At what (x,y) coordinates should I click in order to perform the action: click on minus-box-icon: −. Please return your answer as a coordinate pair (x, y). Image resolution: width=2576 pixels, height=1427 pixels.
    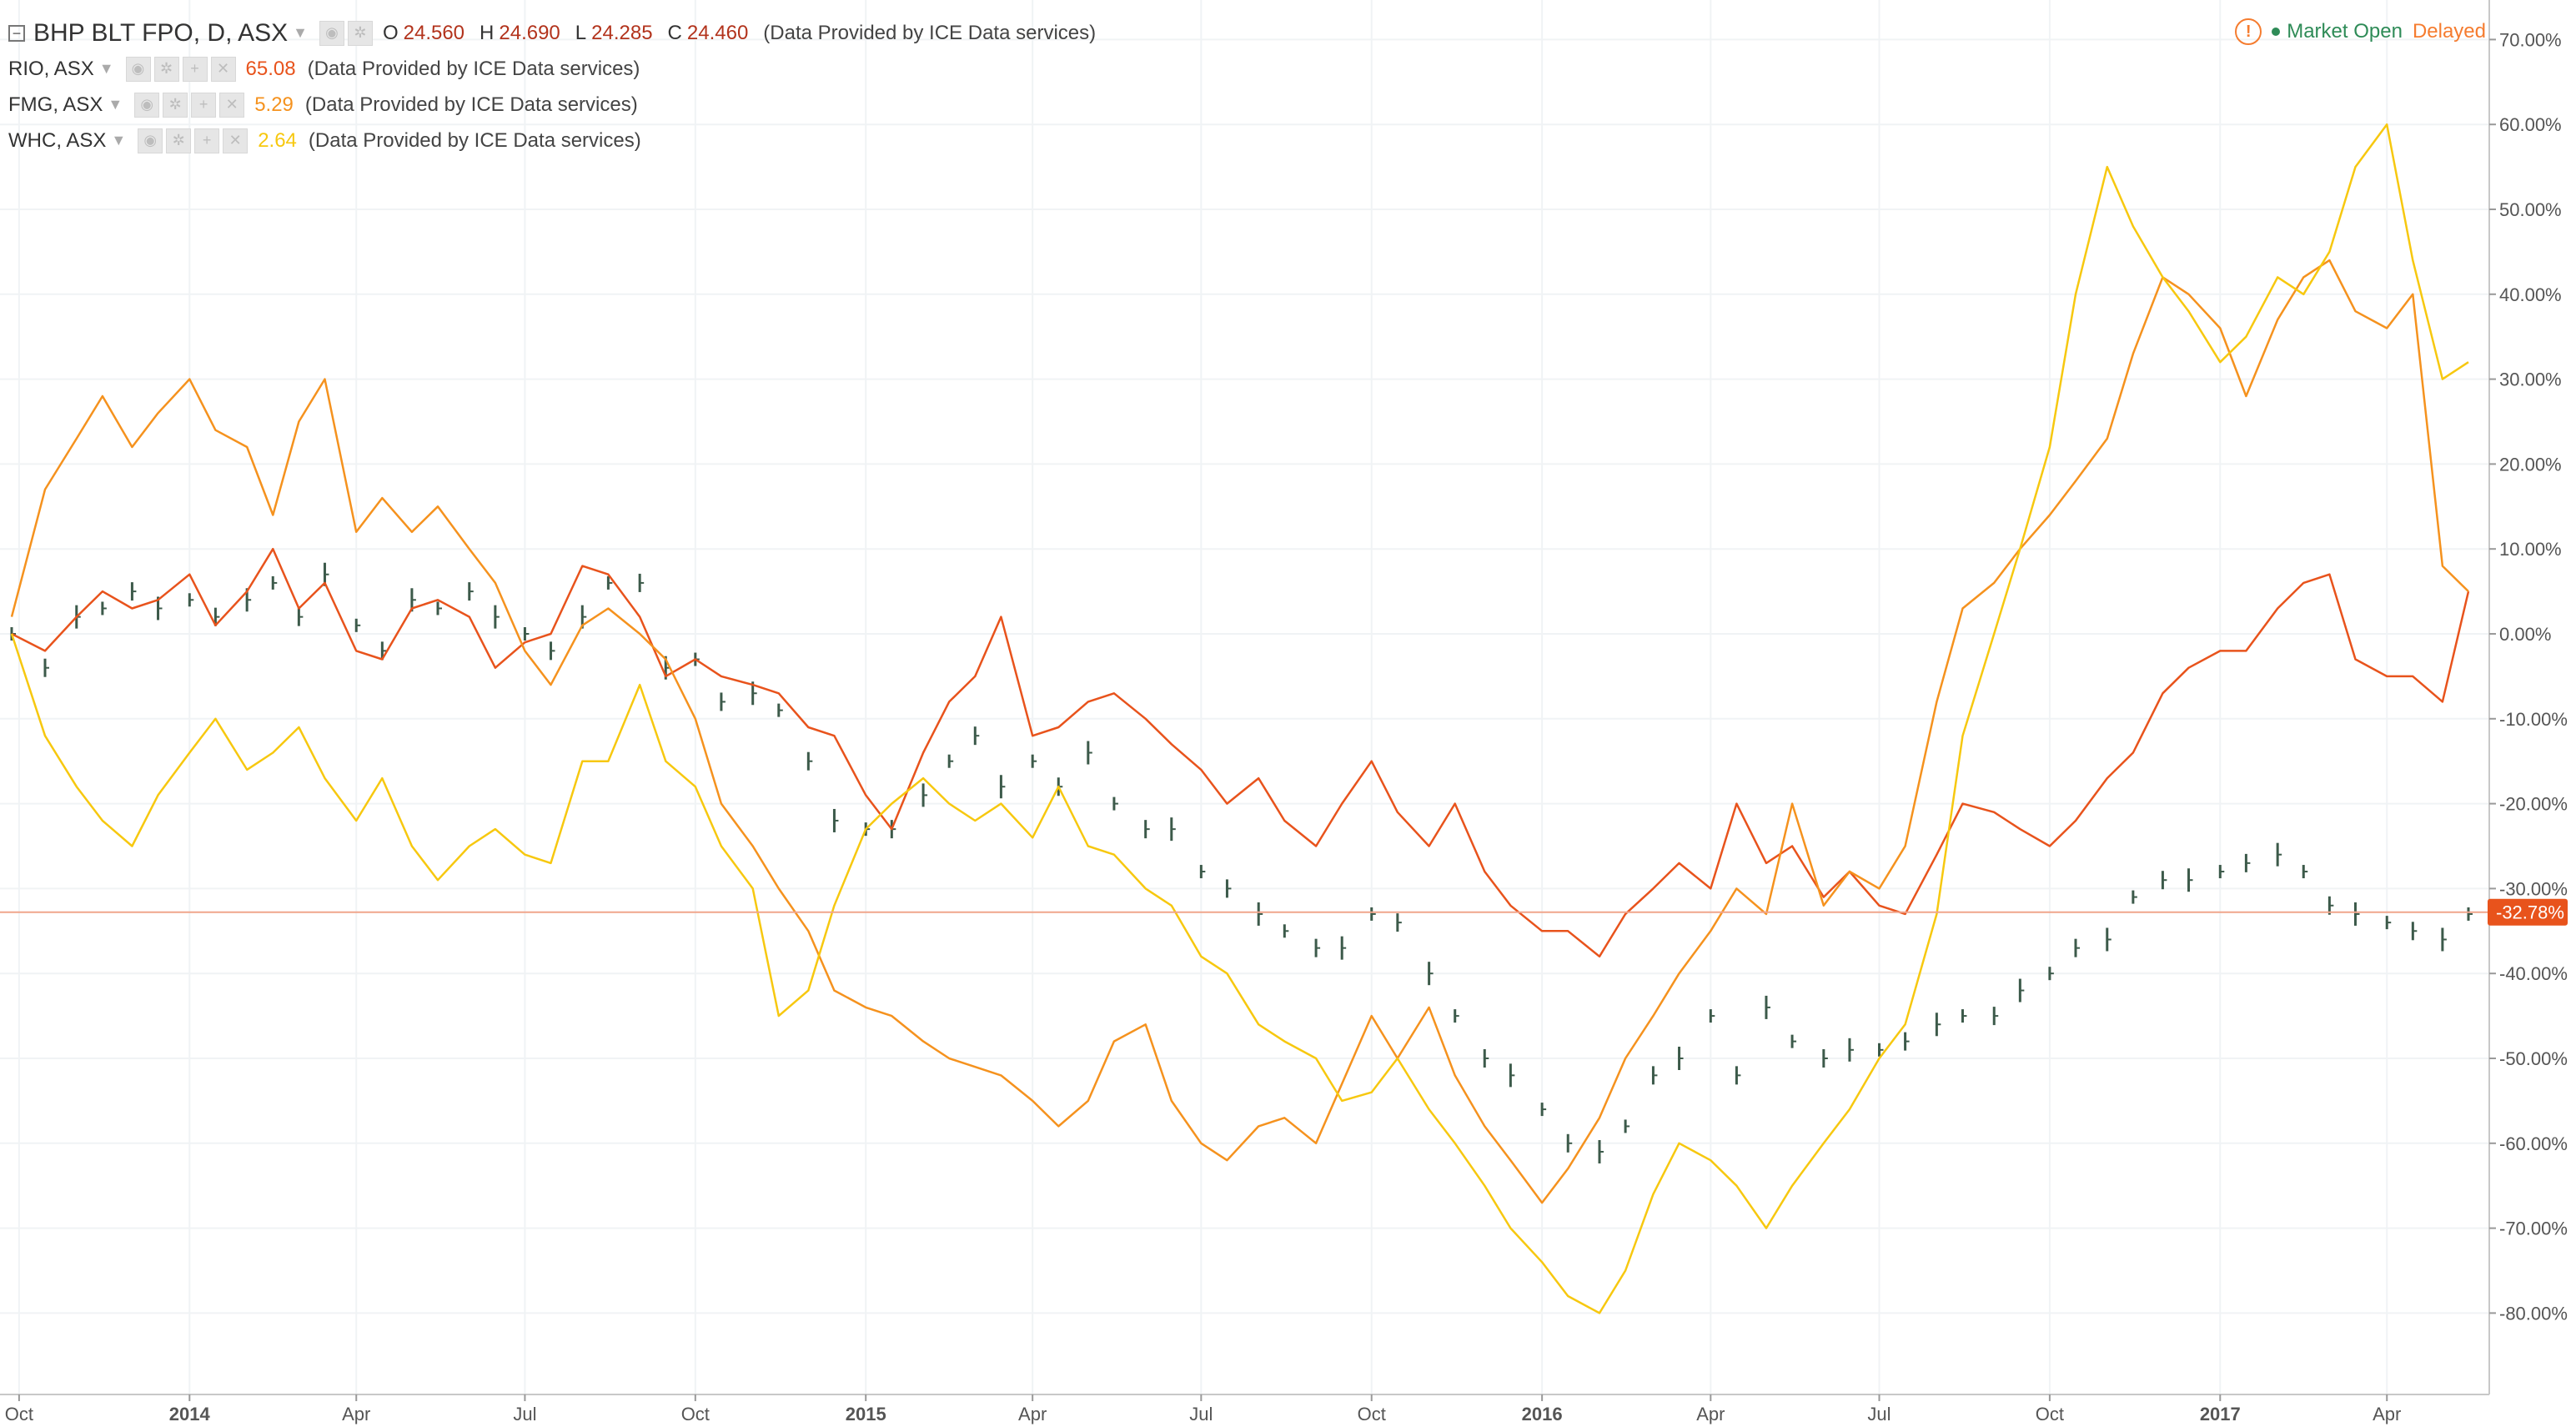
    Looking at the image, I should click on (16, 33).